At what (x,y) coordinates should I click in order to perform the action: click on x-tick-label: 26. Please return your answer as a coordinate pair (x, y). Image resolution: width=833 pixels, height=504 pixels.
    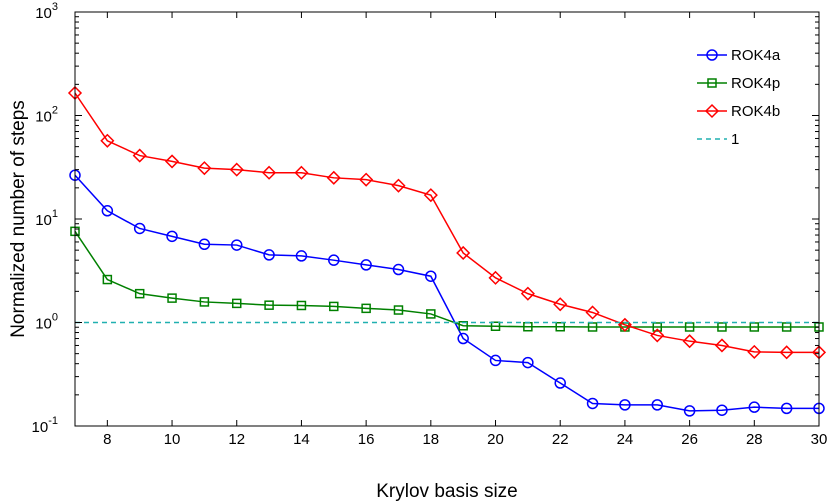
    Looking at the image, I should click on (689, 439).